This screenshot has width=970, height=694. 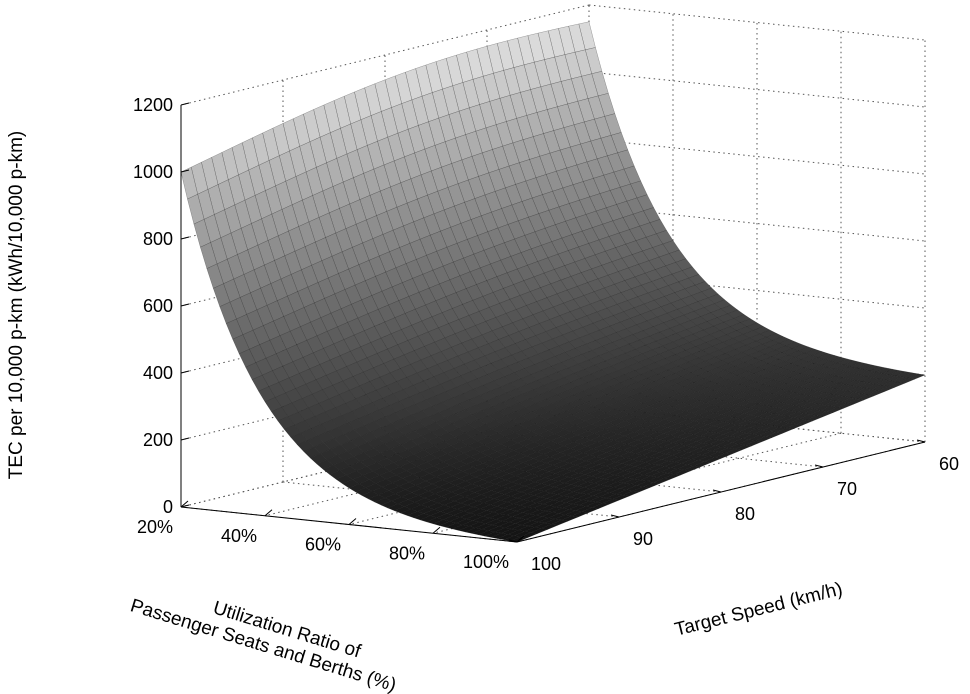 I want to click on x-tick-label: 60%, so click(x=323, y=545).